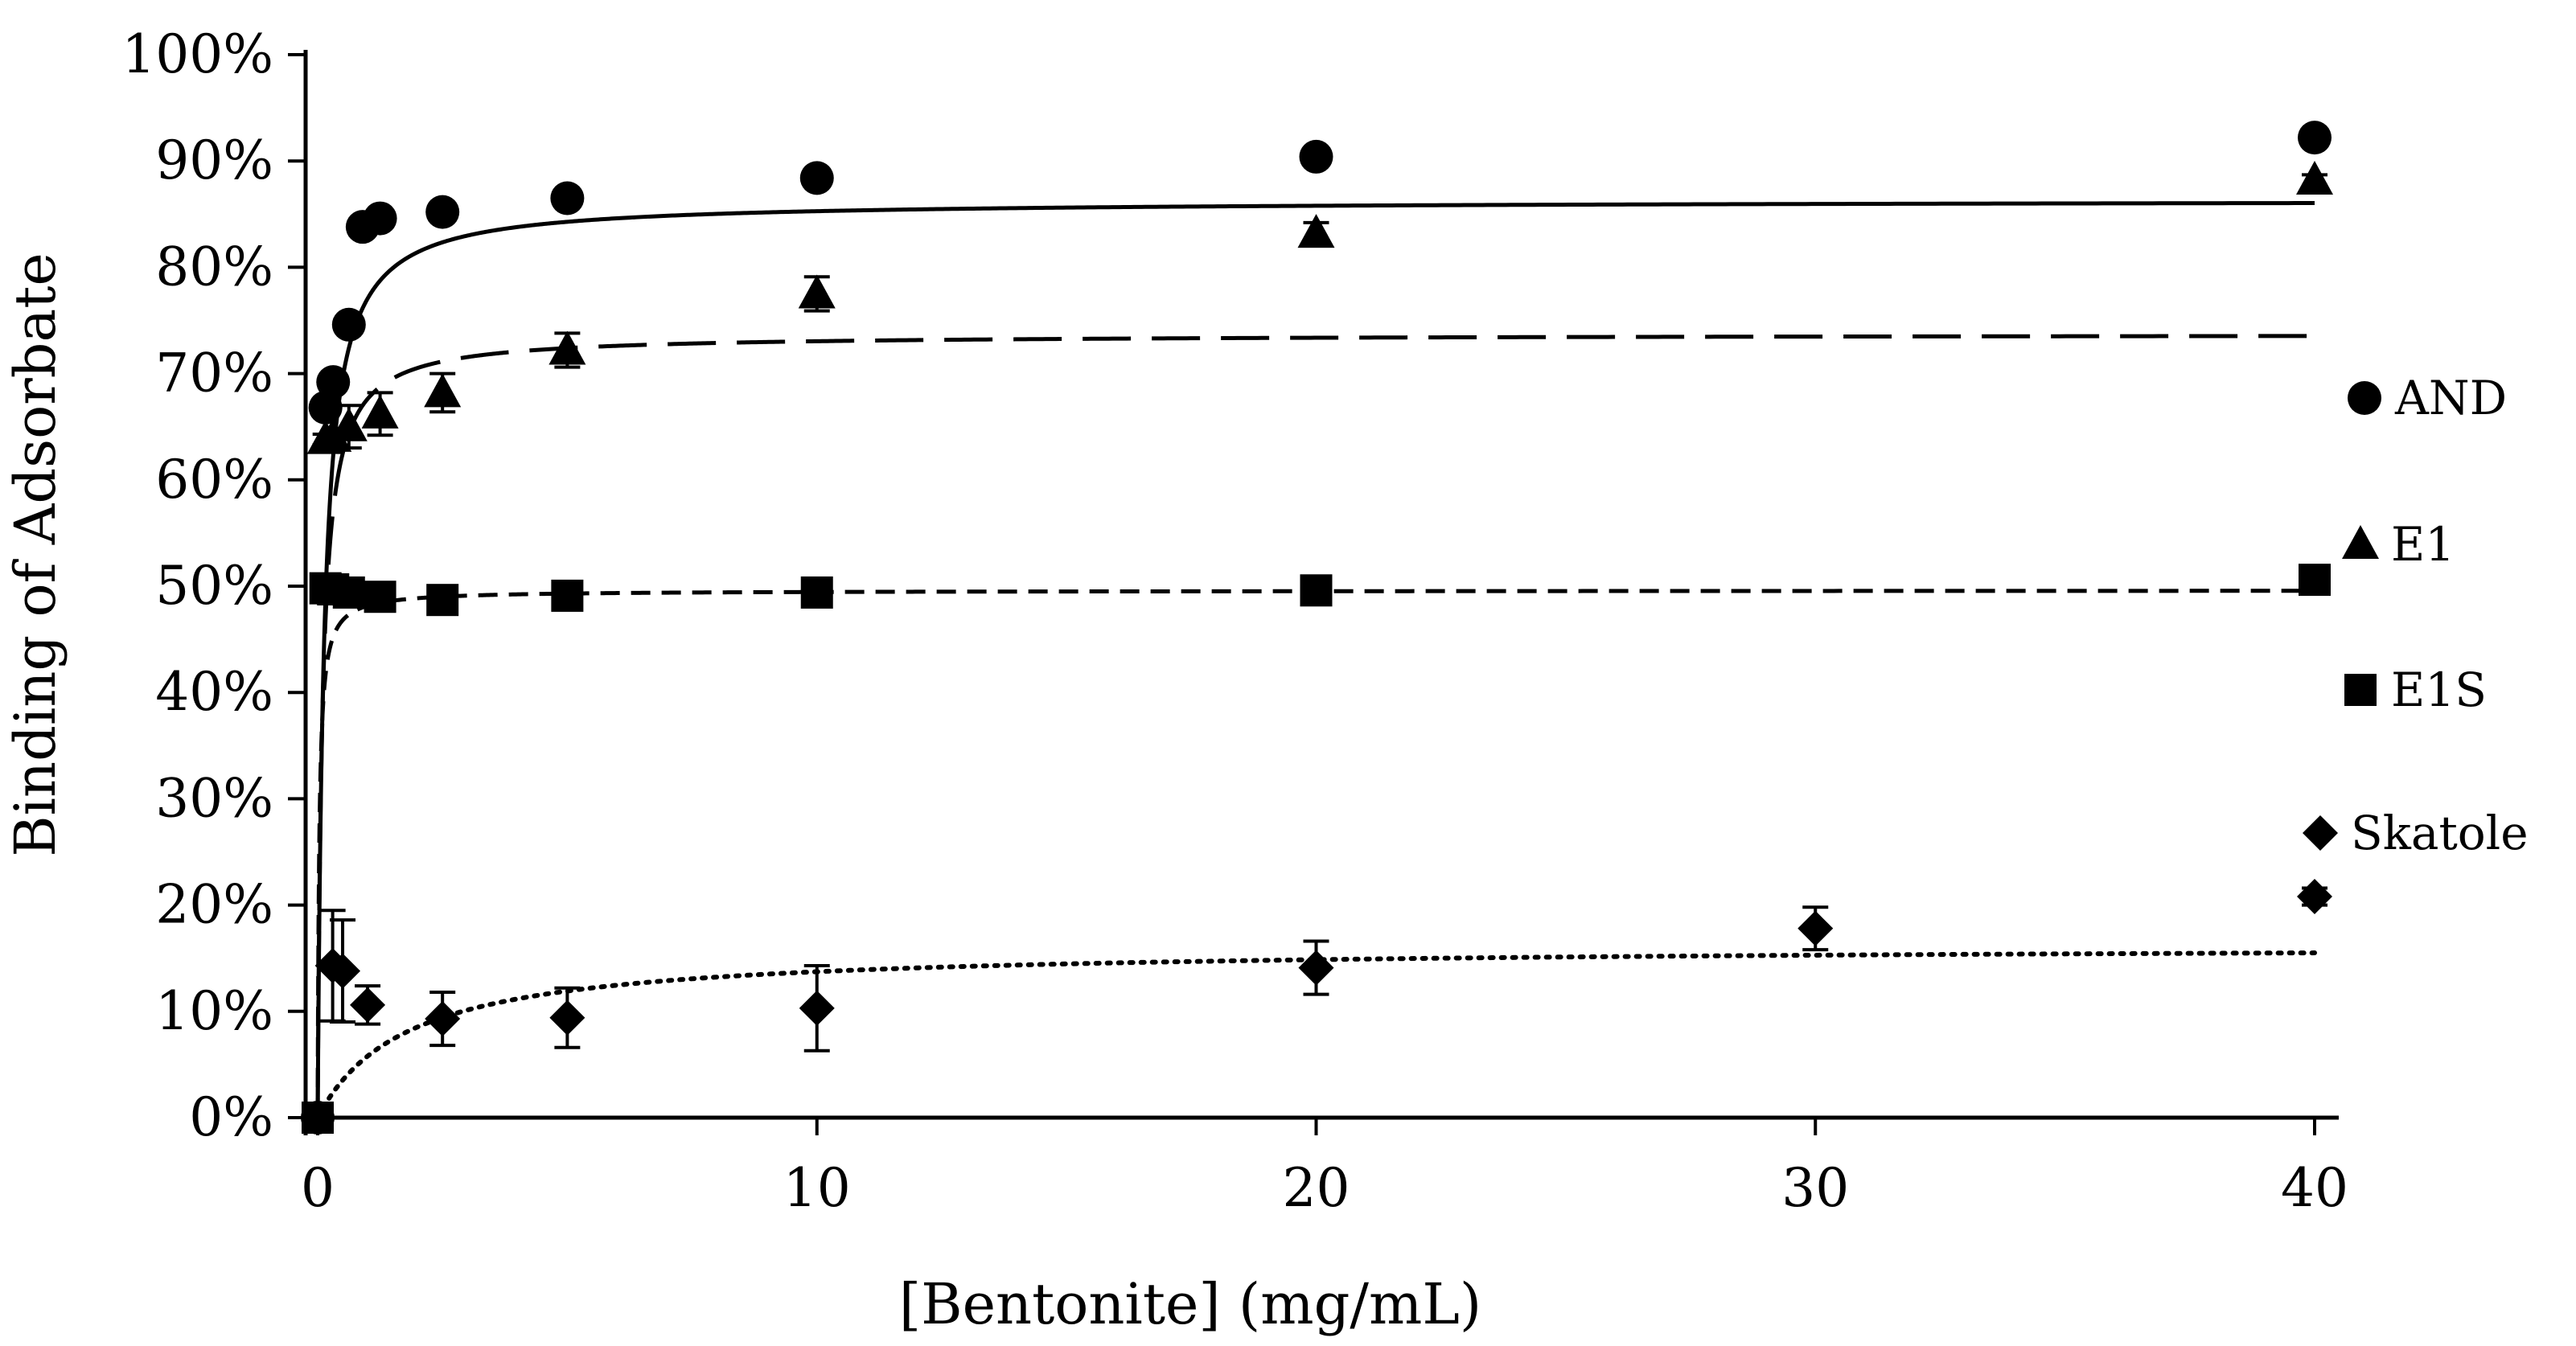 The width and height of the screenshot is (2576, 1346). I want to click on y-tick-label: 10%, so click(214, 1011).